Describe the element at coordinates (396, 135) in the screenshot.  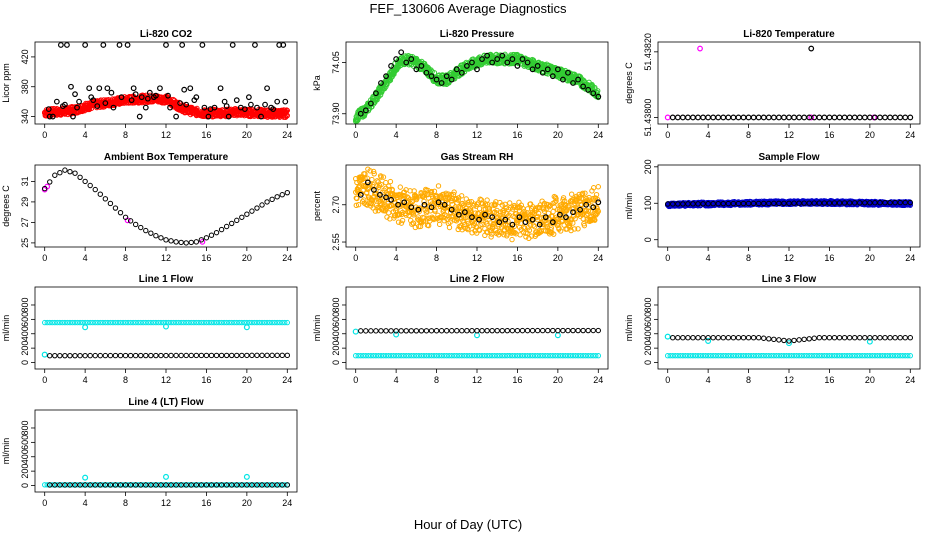
I see `x-tick-label: 4` at that location.